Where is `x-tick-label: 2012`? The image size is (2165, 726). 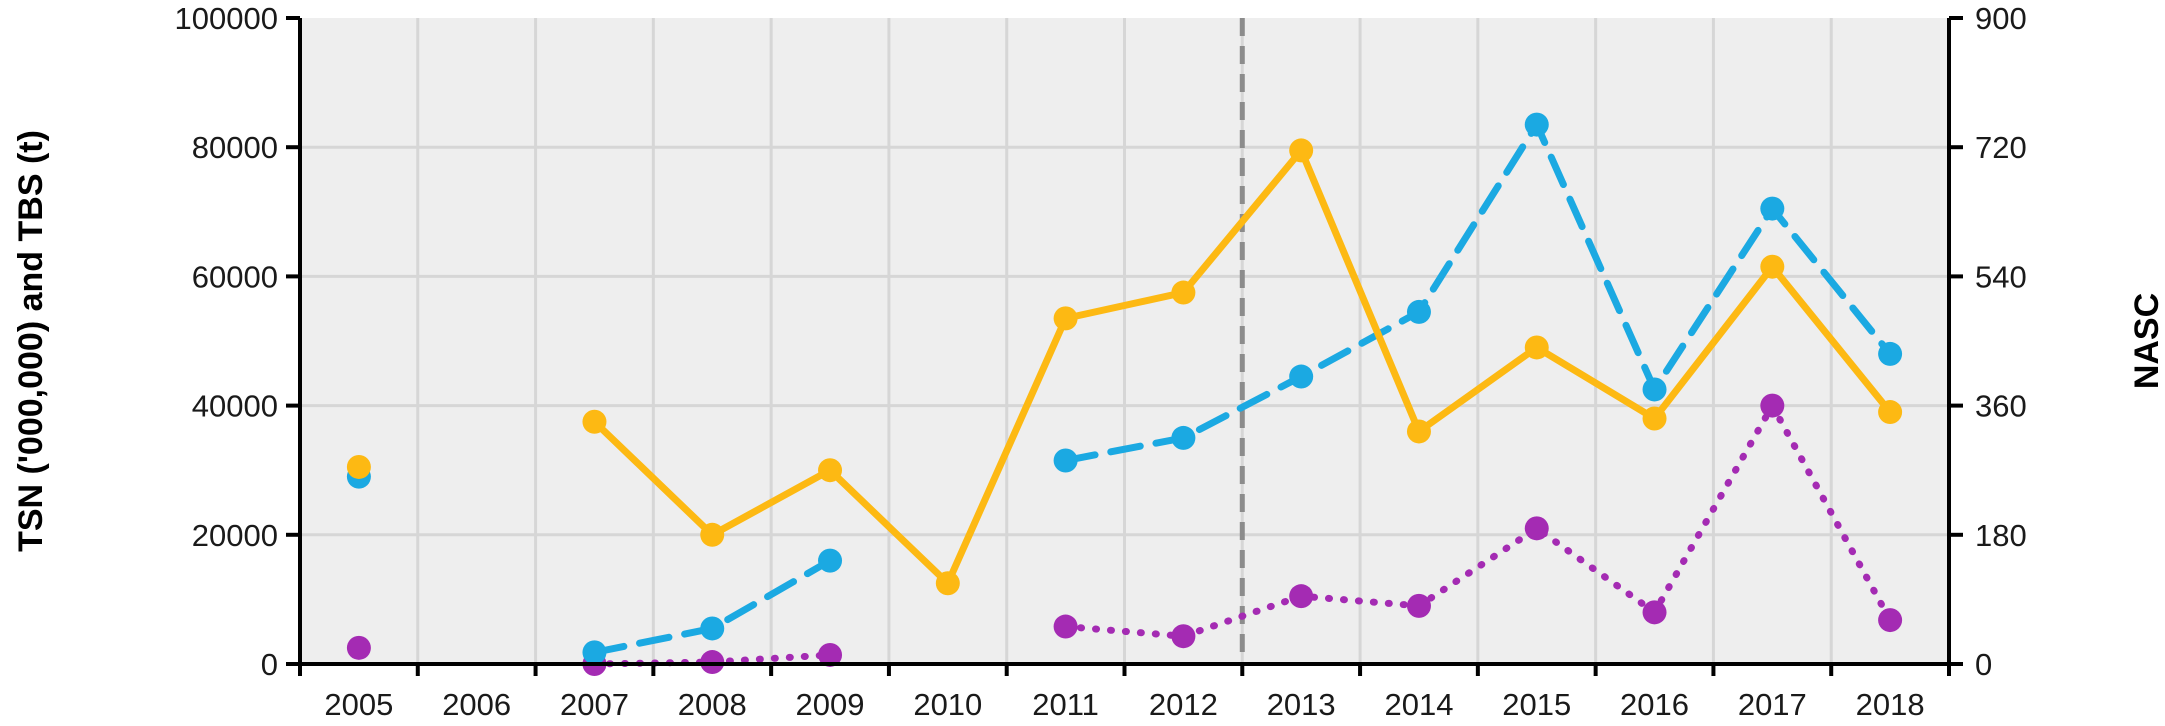
x-tick-label: 2012 is located at coordinates (1183, 704).